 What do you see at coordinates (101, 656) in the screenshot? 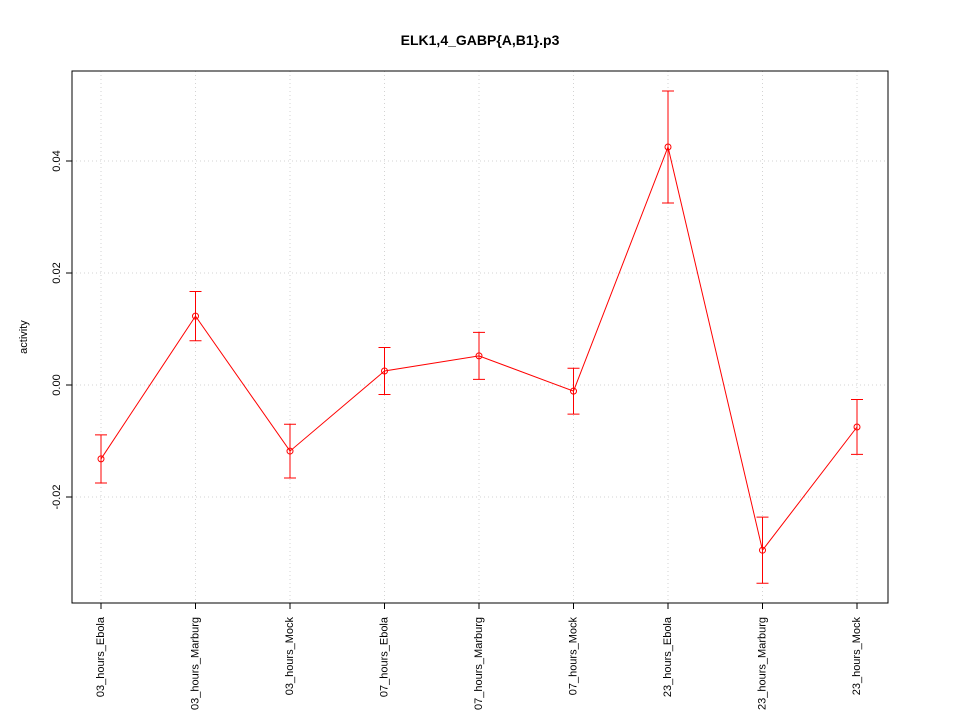
I see `x-tick-label: 03_hours_Ebola` at bounding box center [101, 656].